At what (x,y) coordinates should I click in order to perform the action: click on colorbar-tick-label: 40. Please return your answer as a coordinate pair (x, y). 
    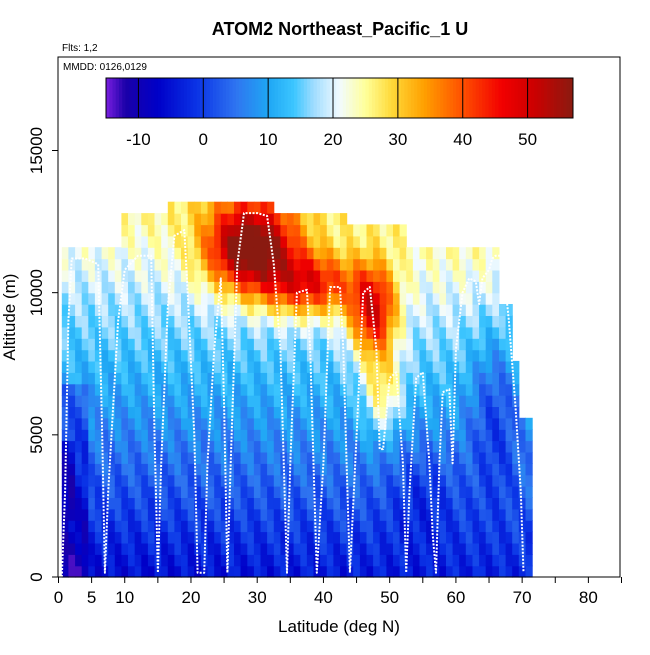
    Looking at the image, I should click on (462, 139).